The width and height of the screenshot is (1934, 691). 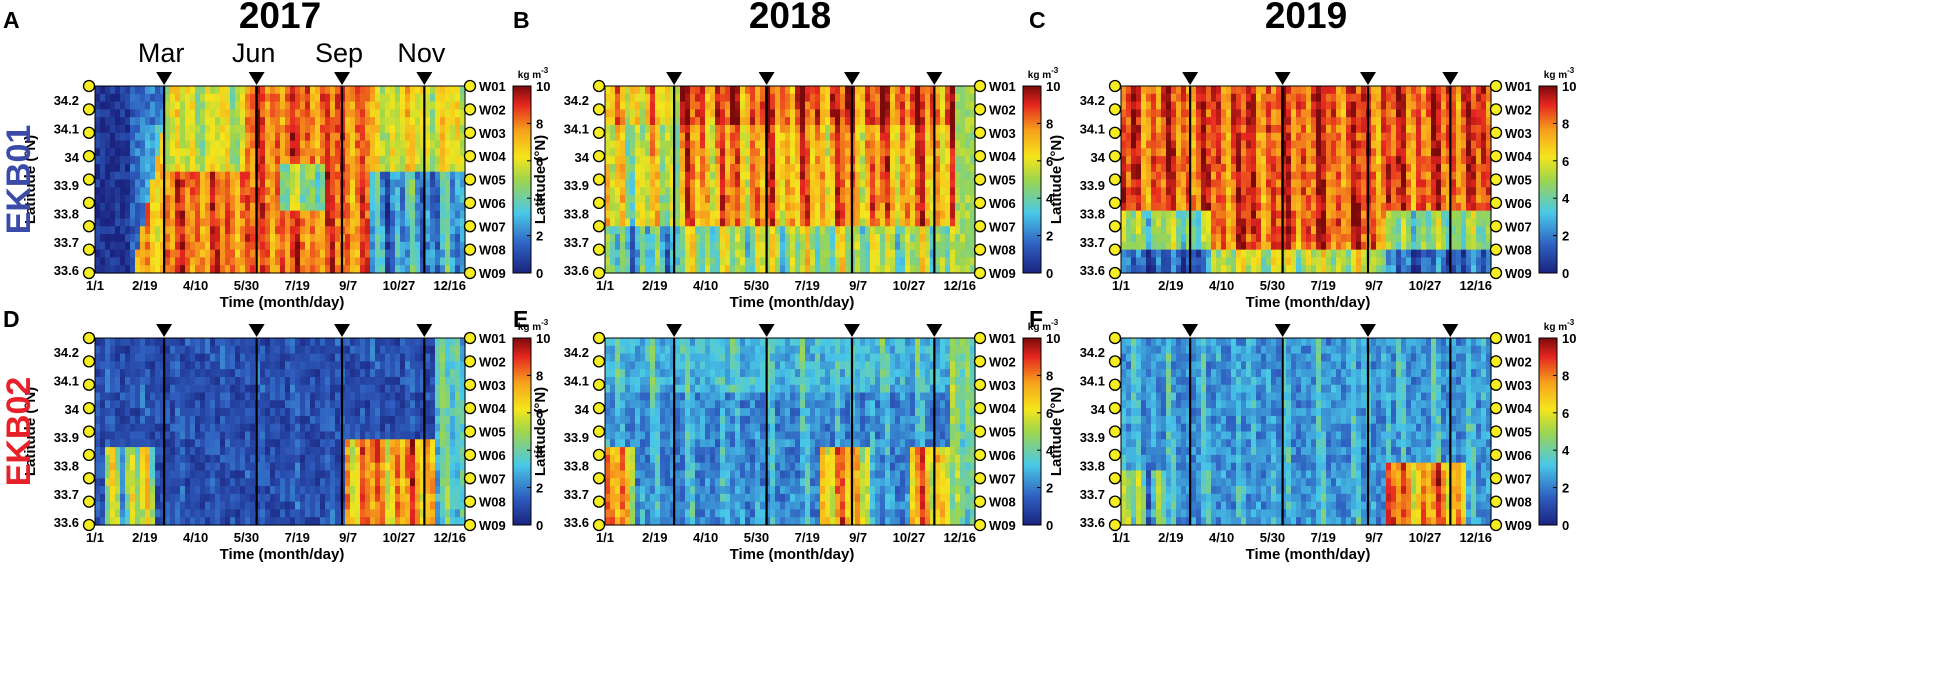 I want to click on colorbar-tick-label: 4, so click(x=540, y=198).